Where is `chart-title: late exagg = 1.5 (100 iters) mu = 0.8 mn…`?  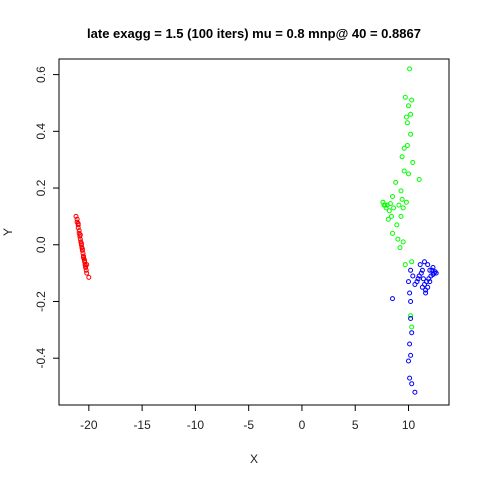
chart-title: late exagg = 1.5 (100 iters) mu = 0.8 mn… is located at coordinates (254, 33).